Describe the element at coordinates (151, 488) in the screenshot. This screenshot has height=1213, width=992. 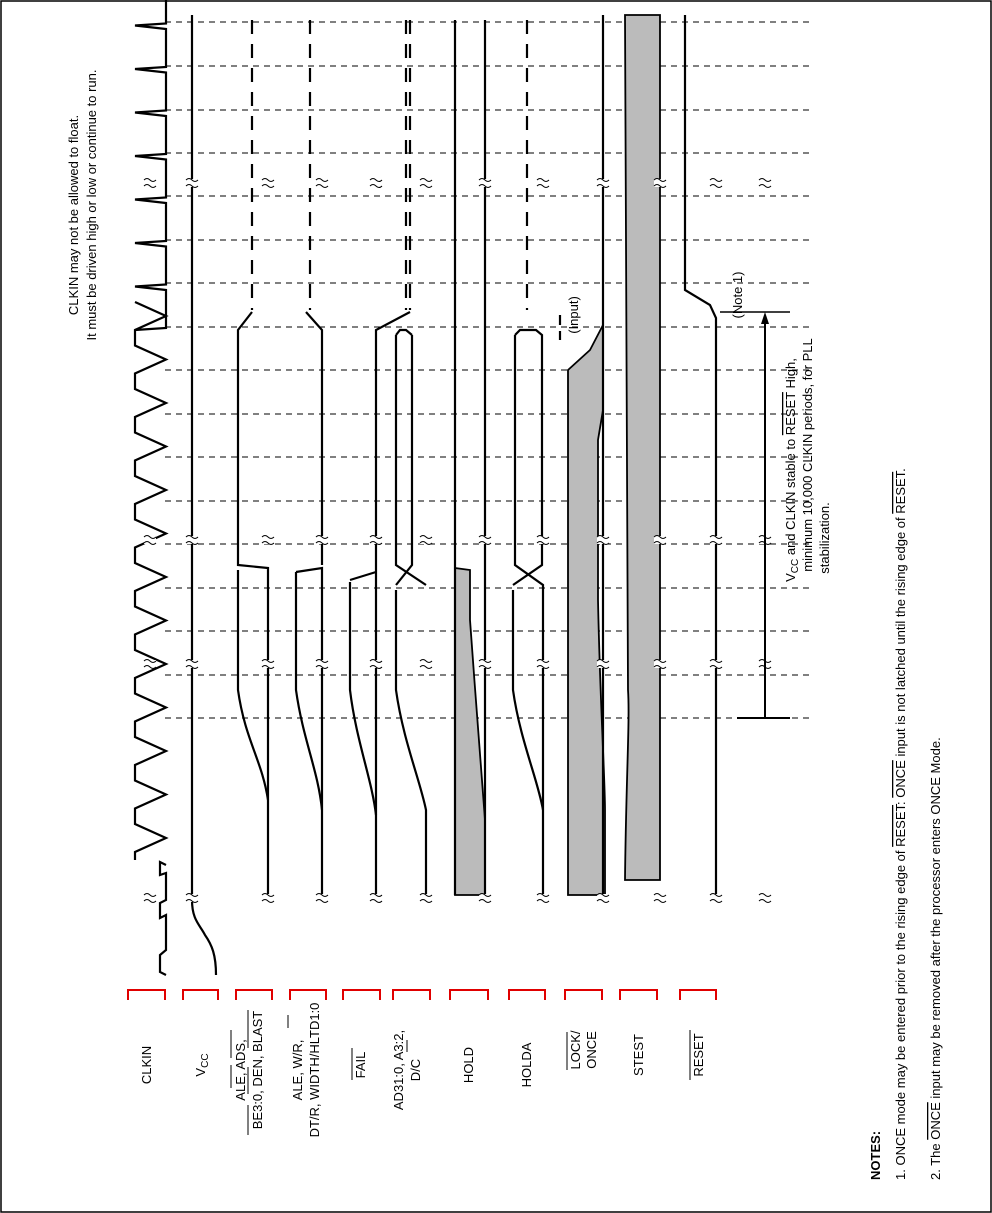
I see `clkin-waveform` at that location.